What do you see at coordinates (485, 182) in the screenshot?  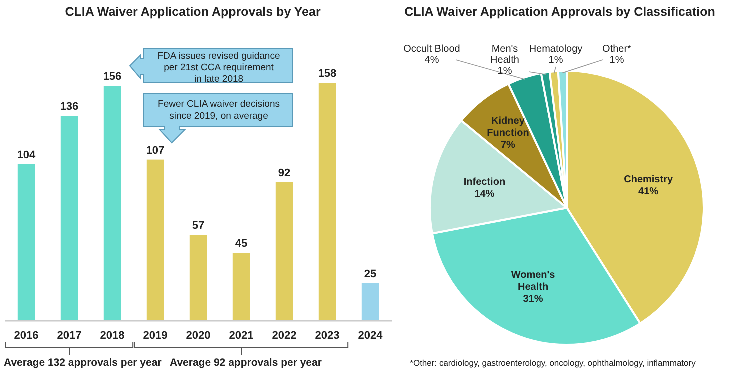 I see `slice-label: Infection` at bounding box center [485, 182].